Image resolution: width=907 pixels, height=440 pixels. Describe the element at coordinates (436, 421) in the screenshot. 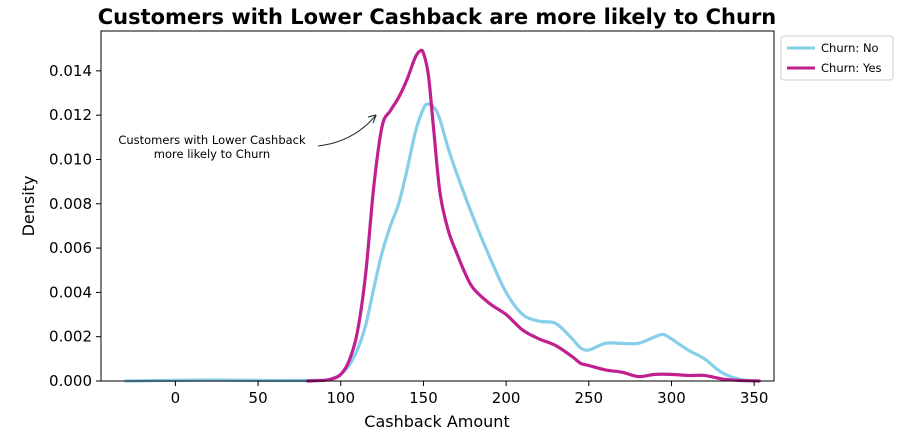

I see `x-axis-label: Cashback Amount` at that location.